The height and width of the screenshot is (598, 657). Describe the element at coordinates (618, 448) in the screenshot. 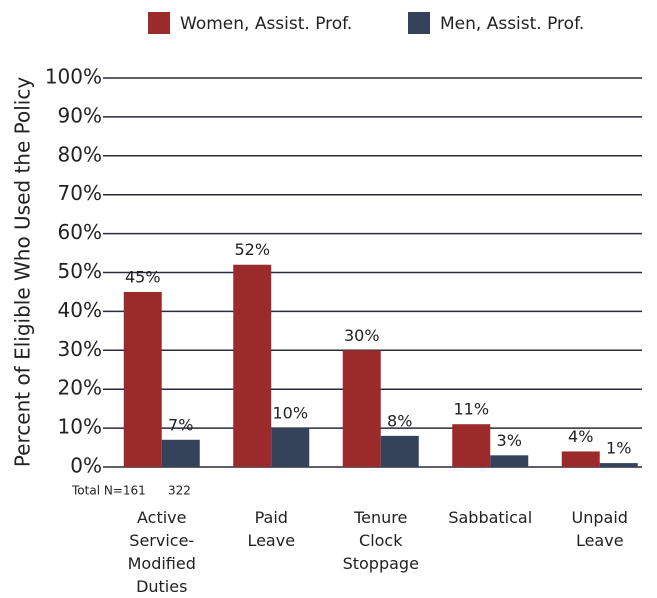

I see `data-label: 1%` at that location.